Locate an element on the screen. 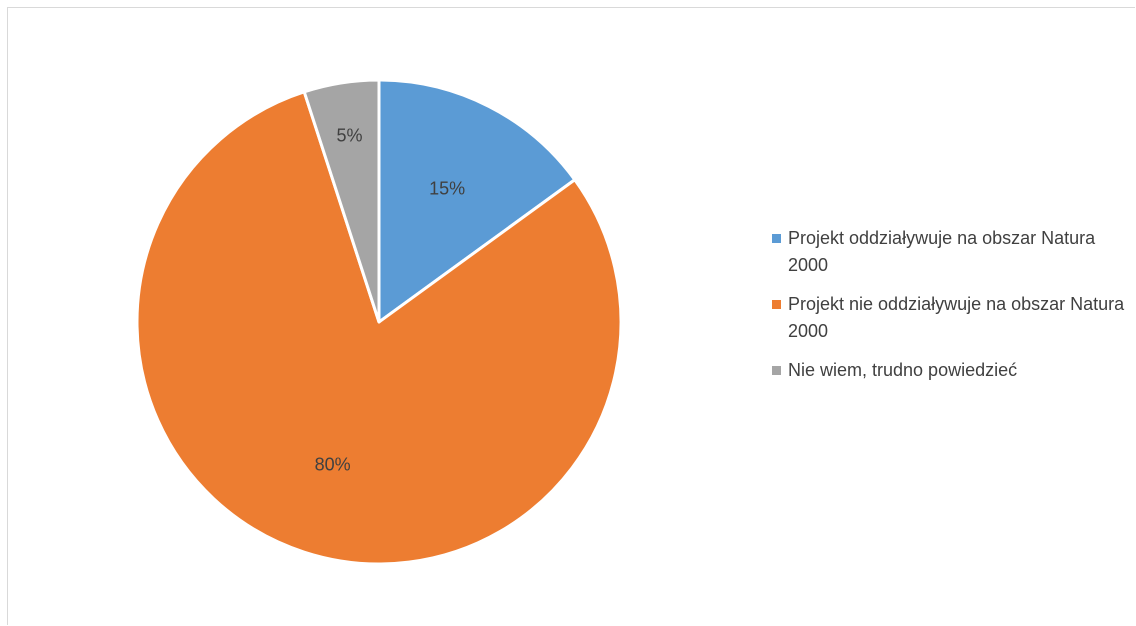 This screenshot has width=1136, height=626. data-label-1: 15% is located at coordinates (447, 188).